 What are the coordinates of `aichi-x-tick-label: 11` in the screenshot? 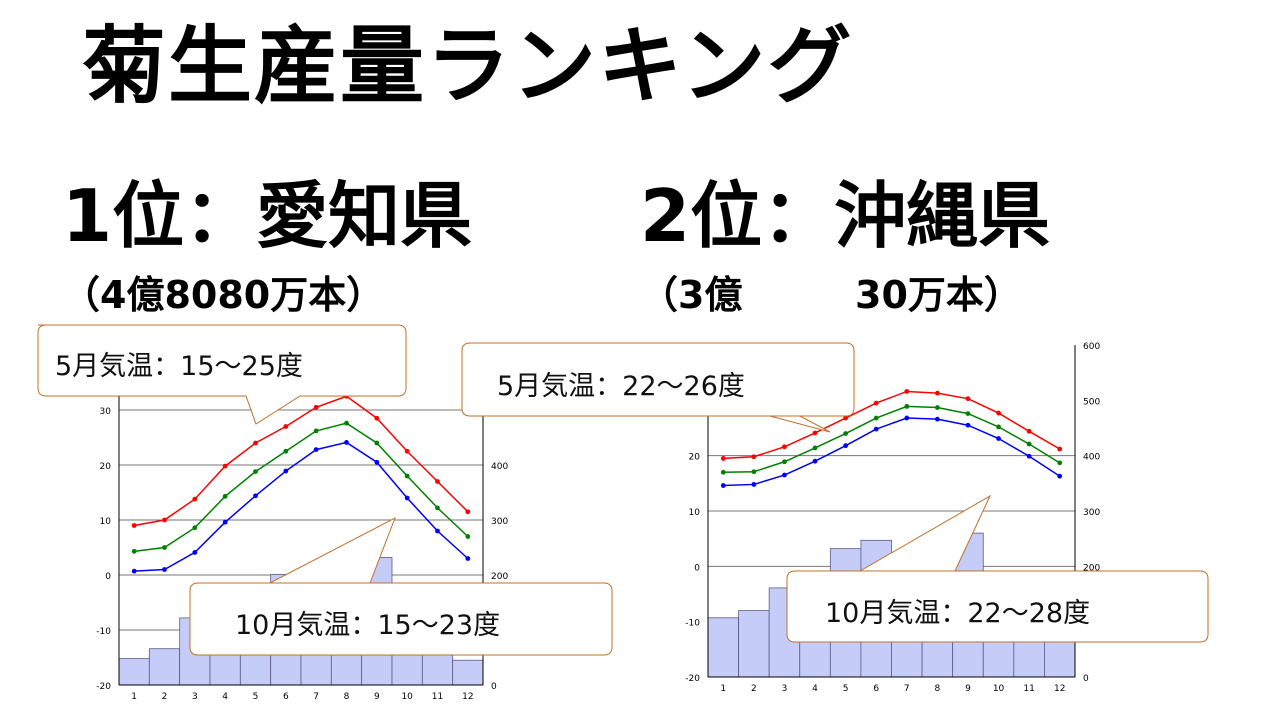 It's located at (437, 697).